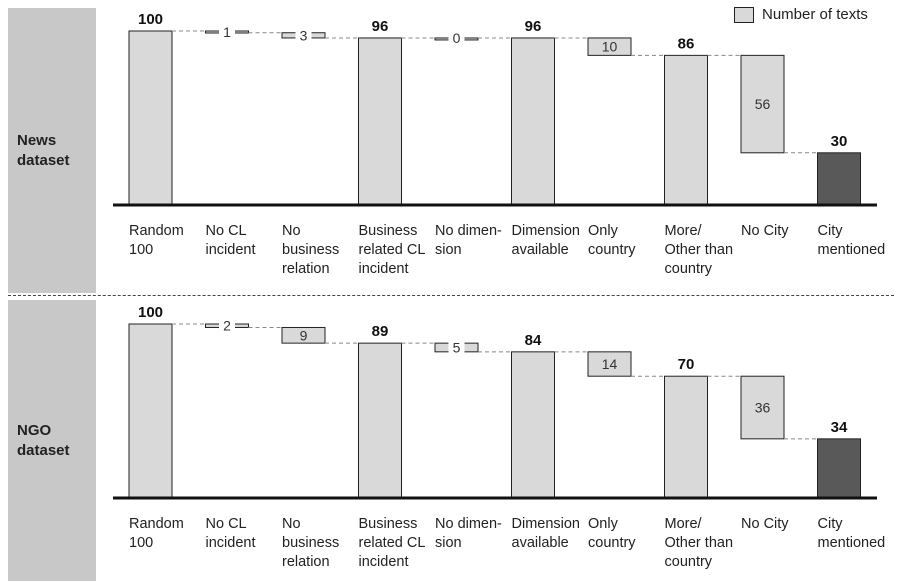  I want to click on value-label: 0, so click(457, 38).